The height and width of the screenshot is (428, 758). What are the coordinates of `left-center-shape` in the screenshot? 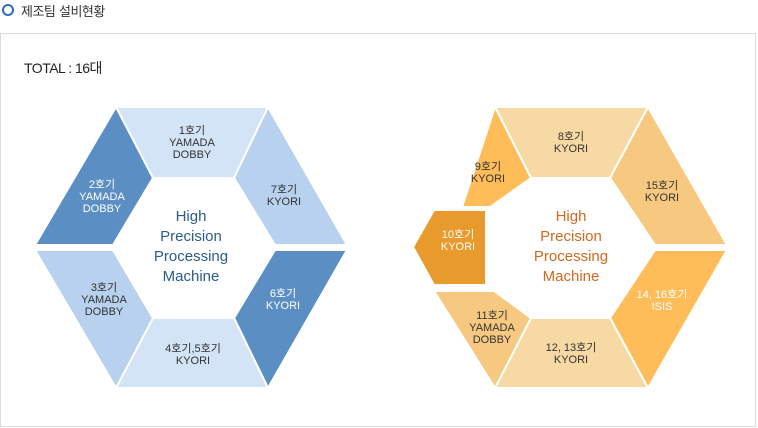 It's located at (194, 248).